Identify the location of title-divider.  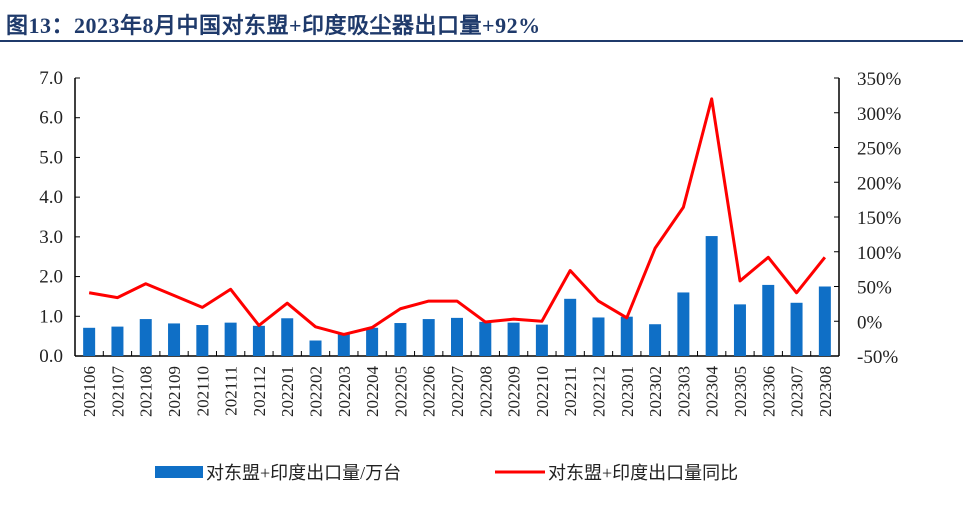
(481, 41).